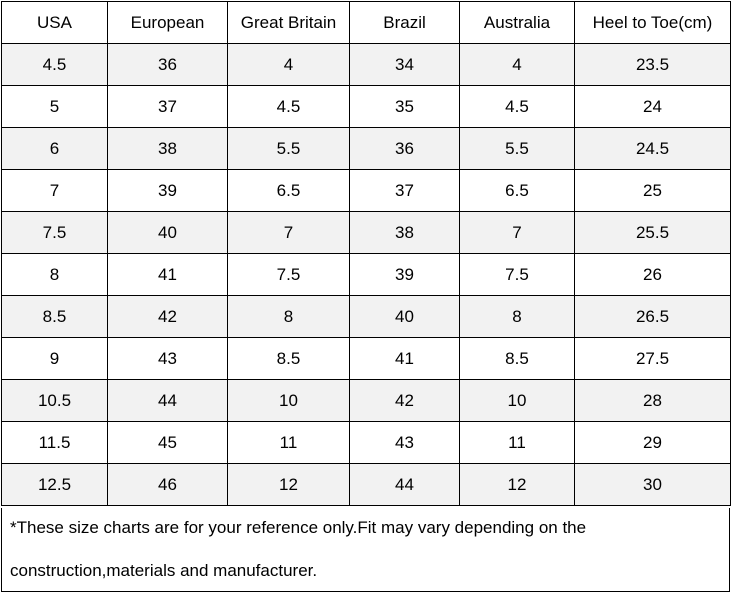  I want to click on cell-usa: 11.5, so click(54, 442).